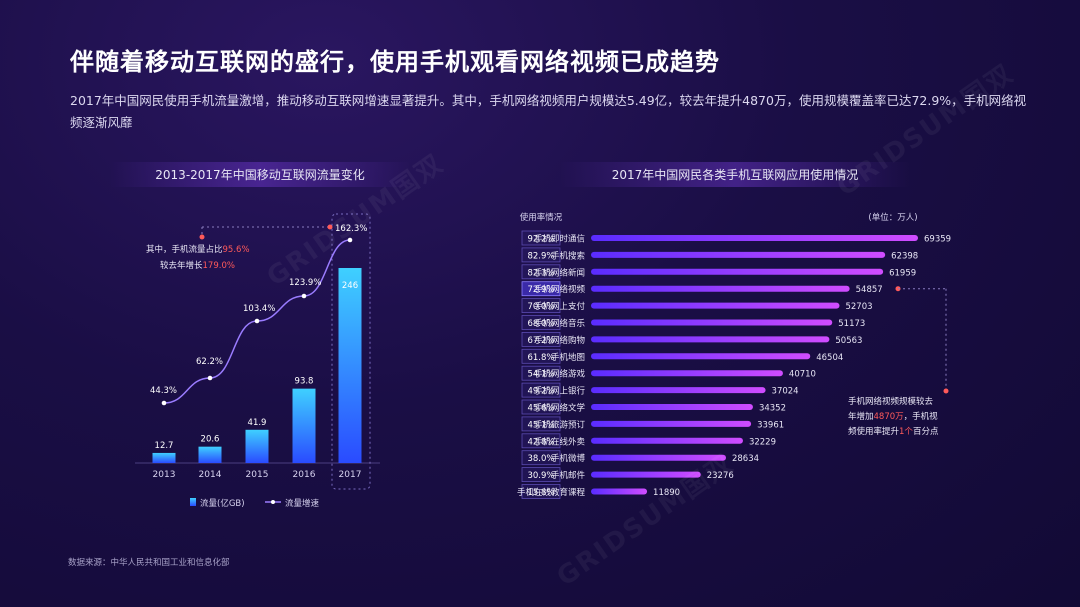  I want to click on bar-value-label: 51173, so click(851, 324).